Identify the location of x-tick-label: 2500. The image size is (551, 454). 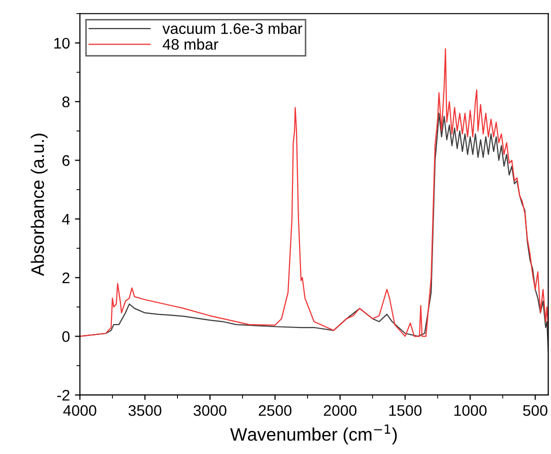
(275, 410).